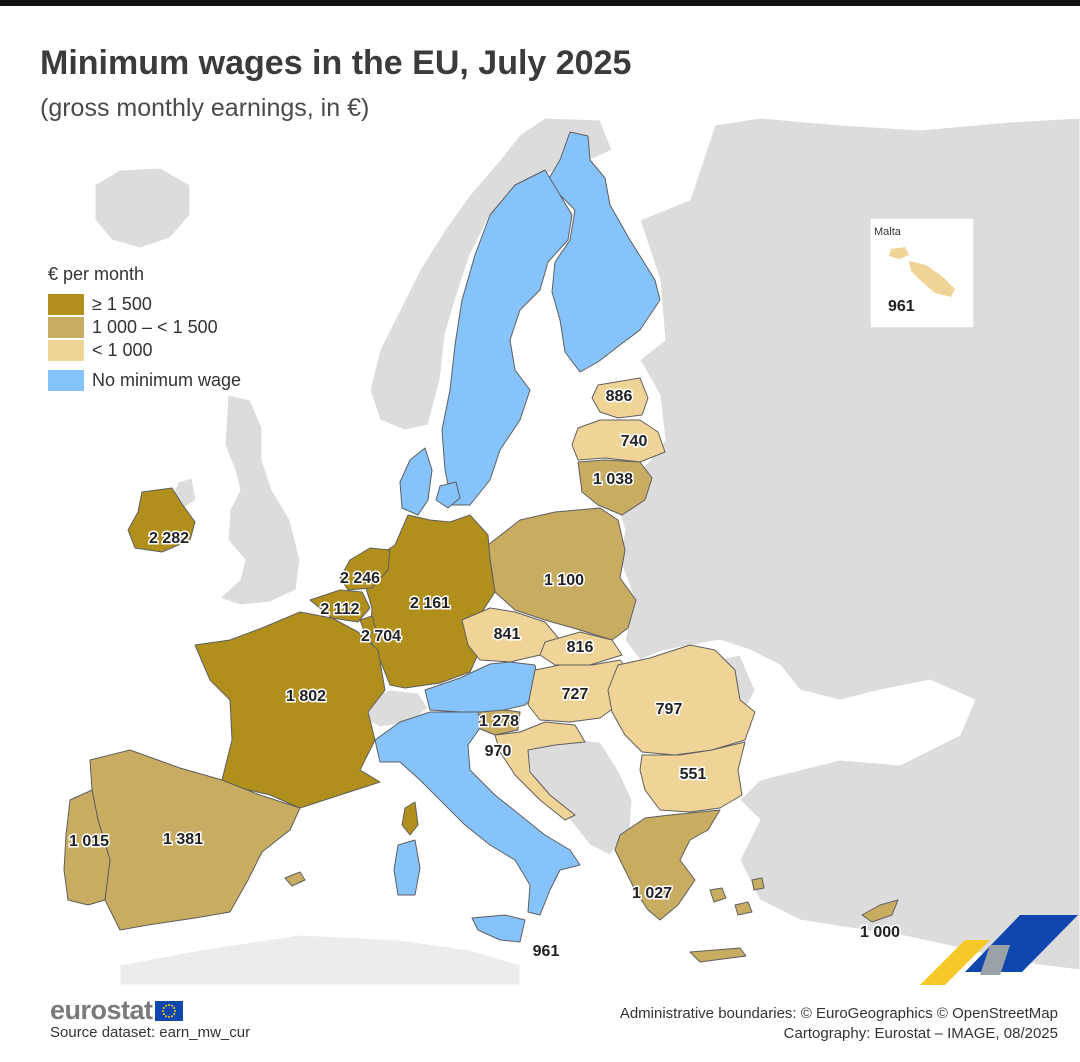 Image resolution: width=1080 pixels, height=1062 pixels. I want to click on label-latvia: 740, so click(634, 441).